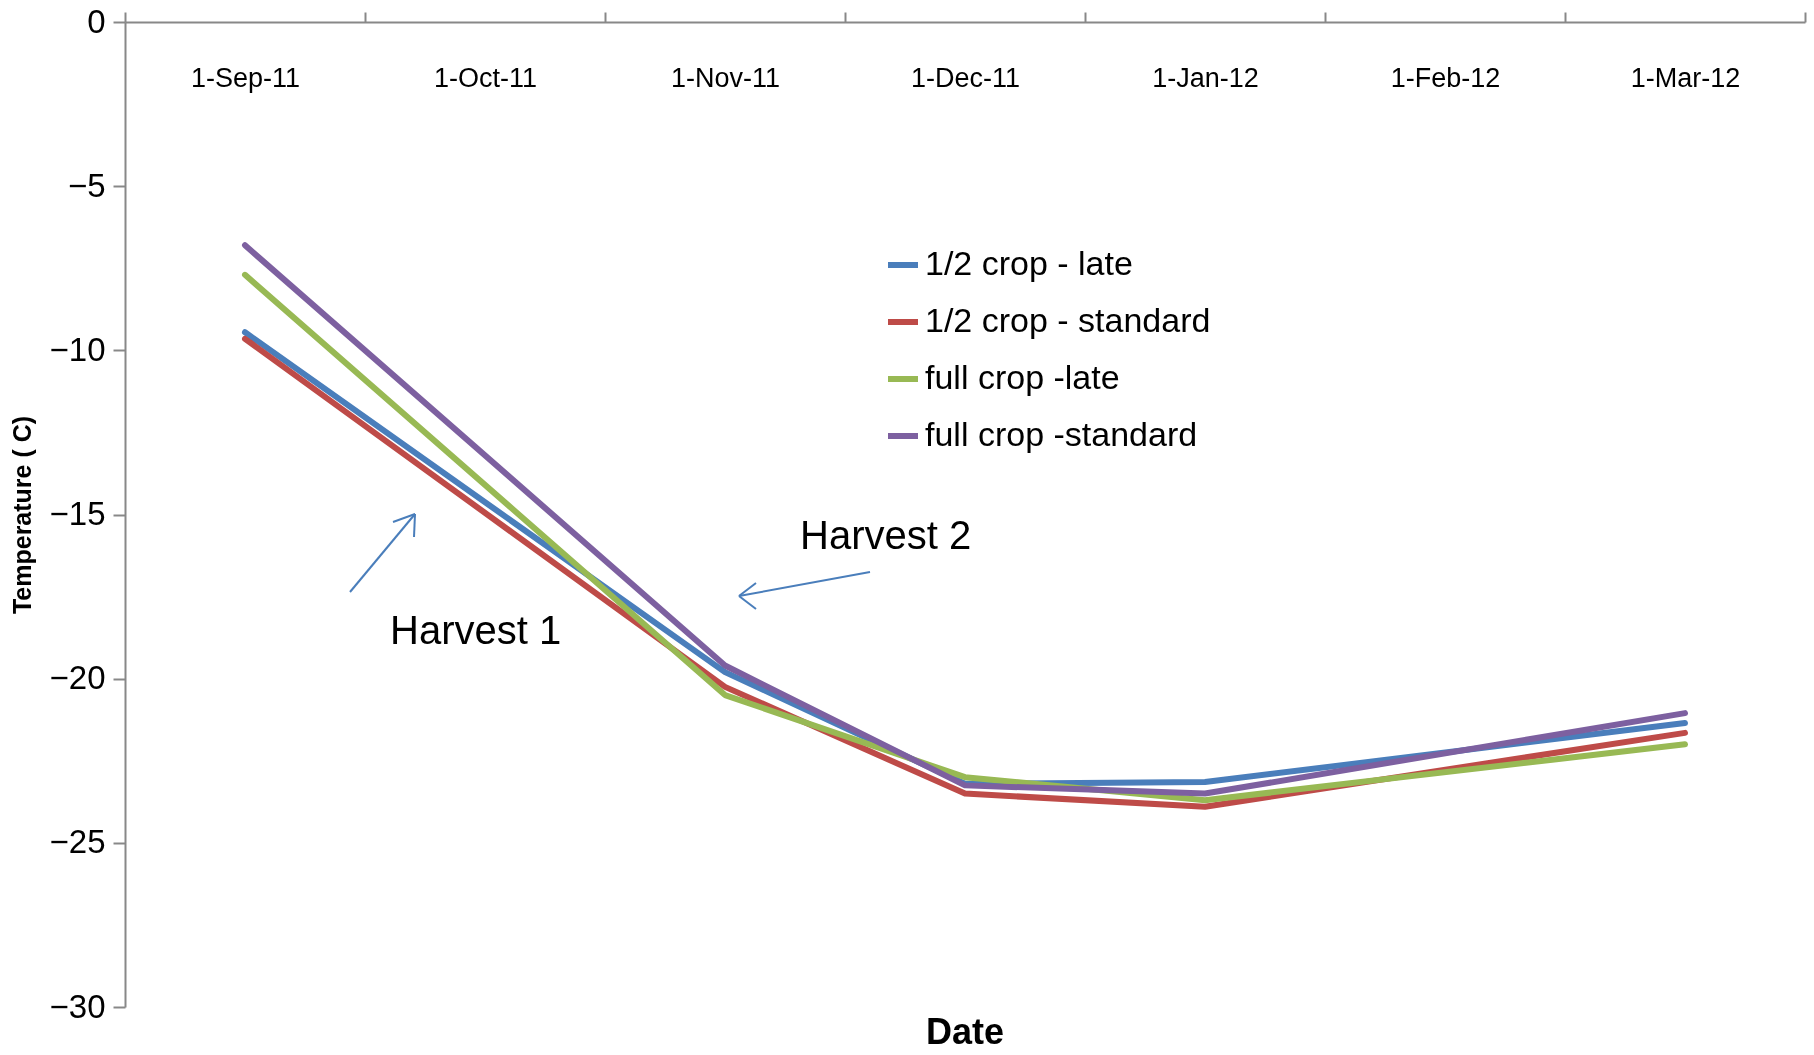  I want to click on y-tick-label: −15, so click(77, 513).